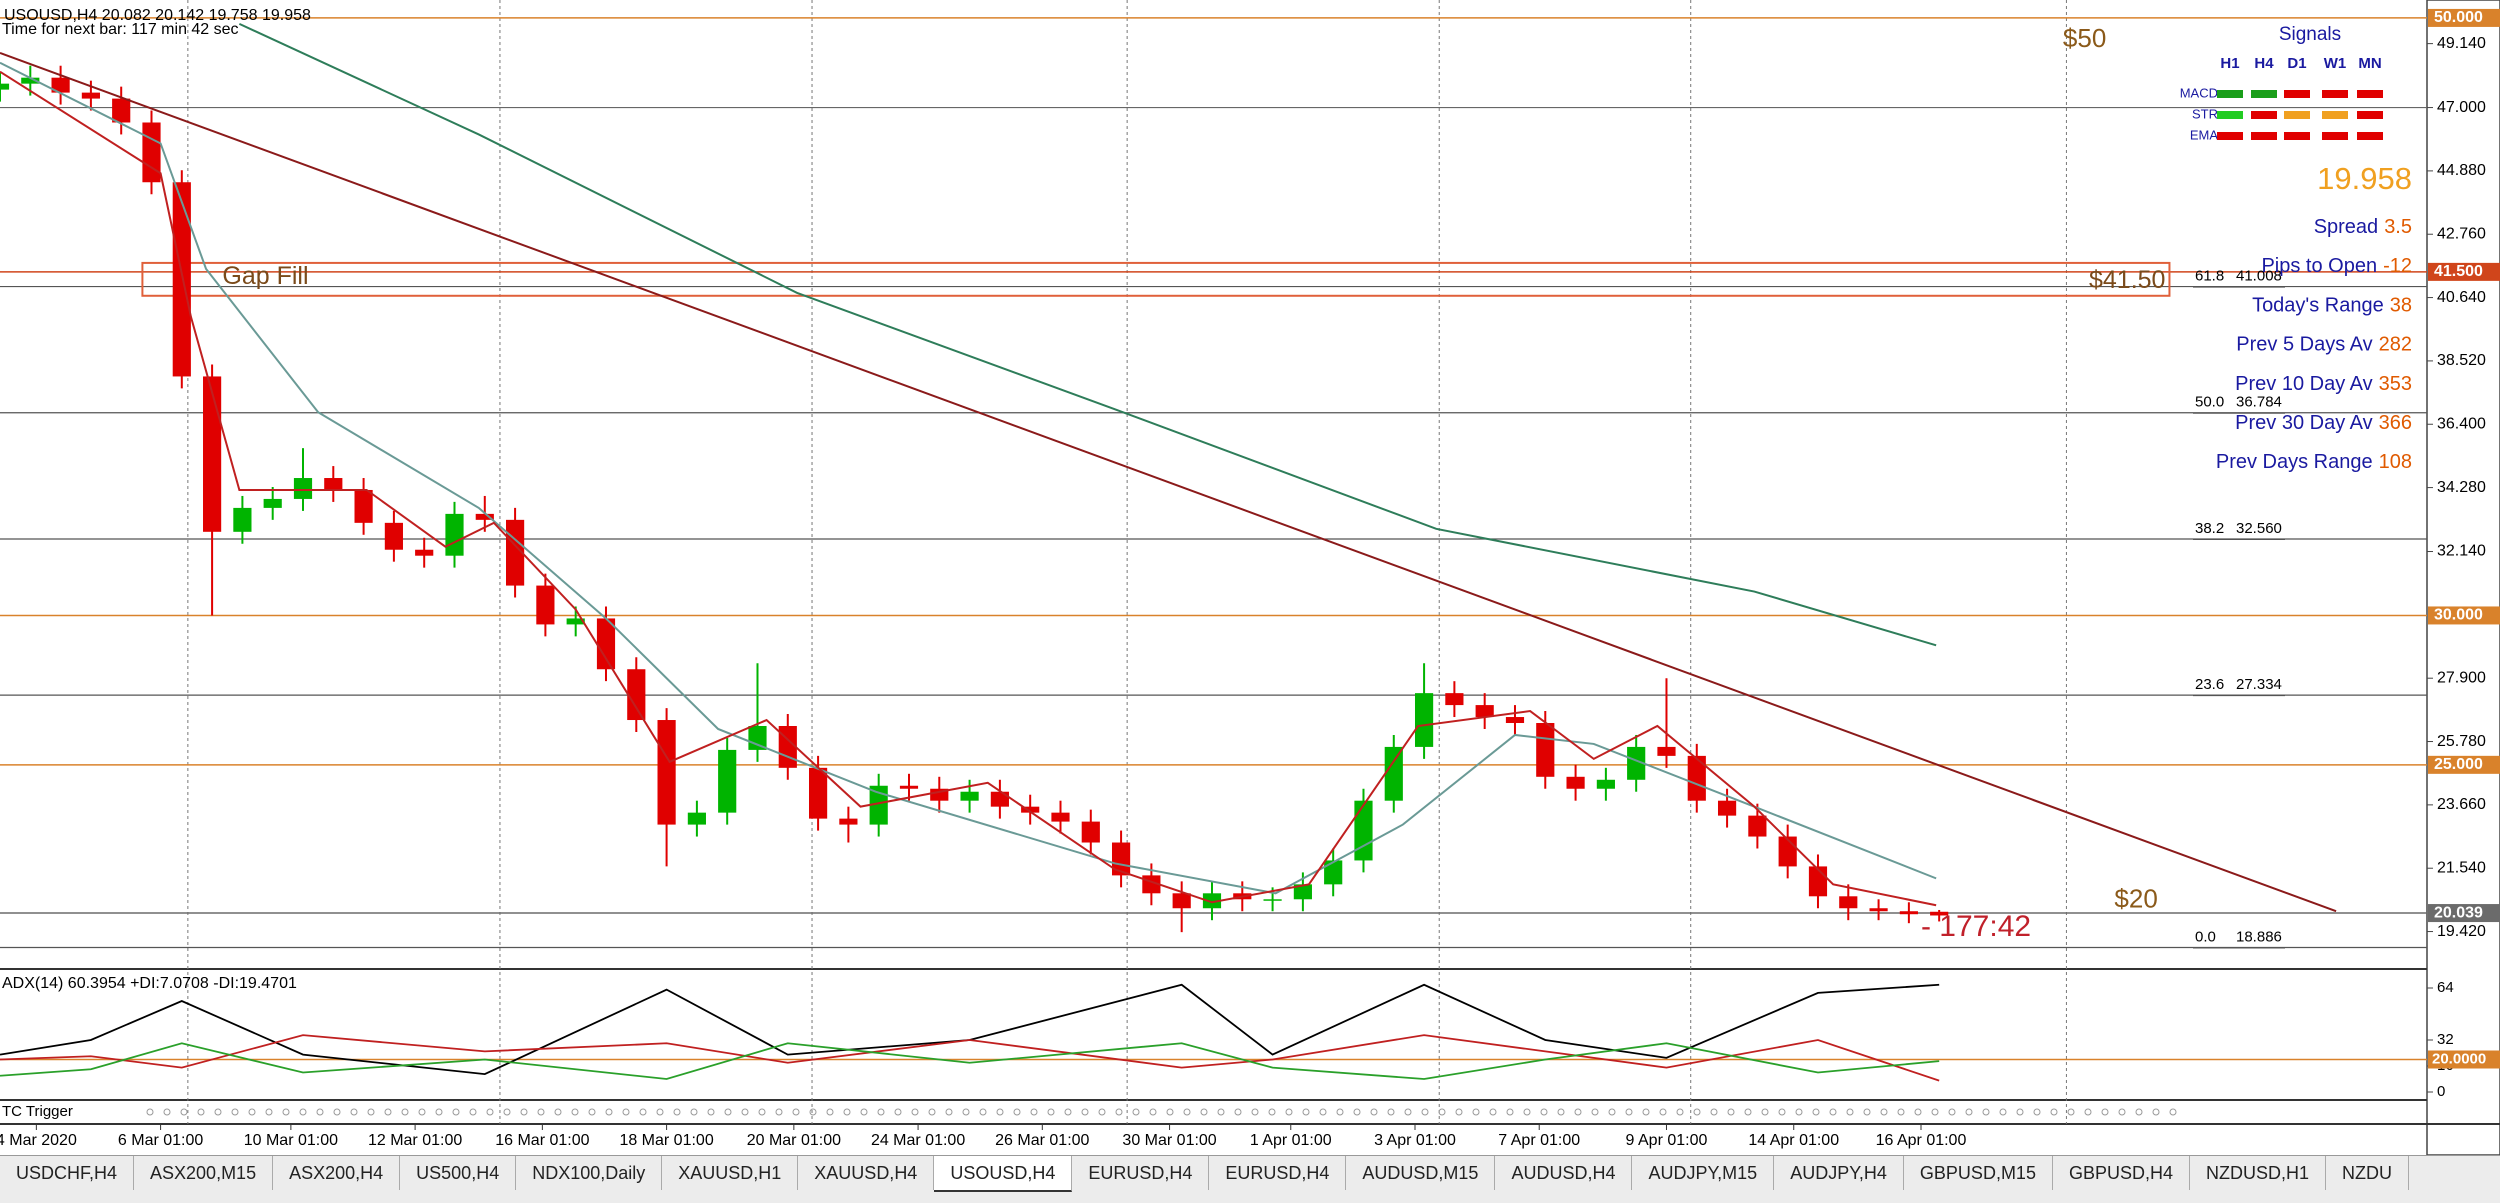  Describe the element at coordinates (2259, 402) in the screenshot. I see `fib-value: 36.784` at that location.